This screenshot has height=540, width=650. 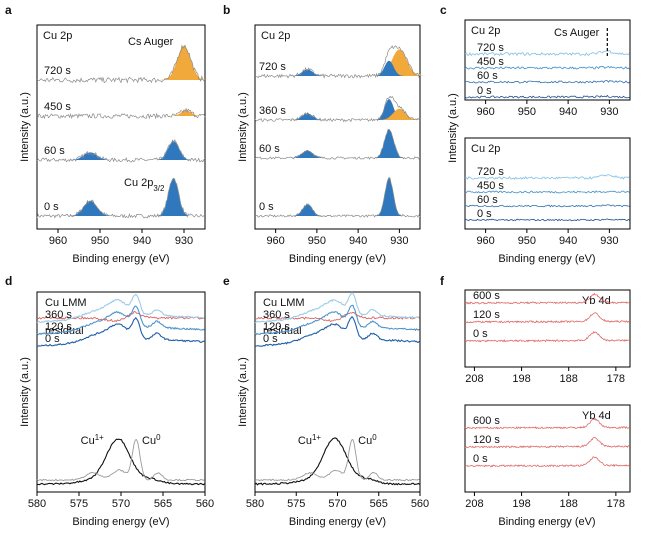 I want to click on panel-c-top-series-label-3: 720 s, so click(x=490, y=48).